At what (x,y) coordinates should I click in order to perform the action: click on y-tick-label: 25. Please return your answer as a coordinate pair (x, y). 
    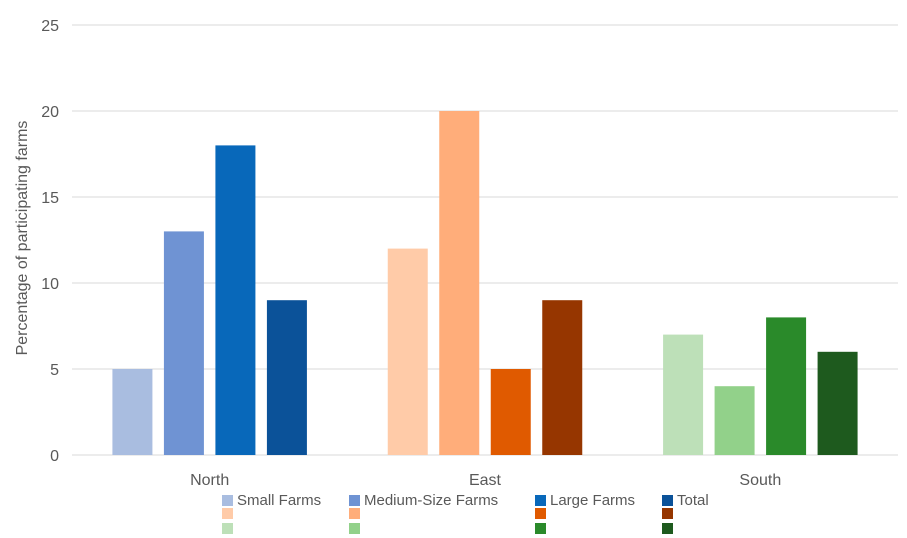
    Looking at the image, I should click on (50, 26).